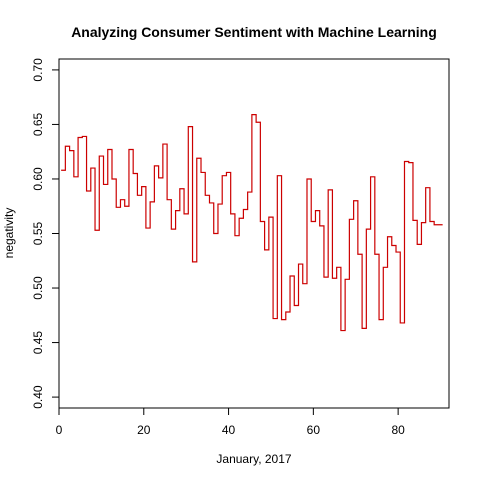  I want to click on x-tick-label: 0, so click(59, 430).